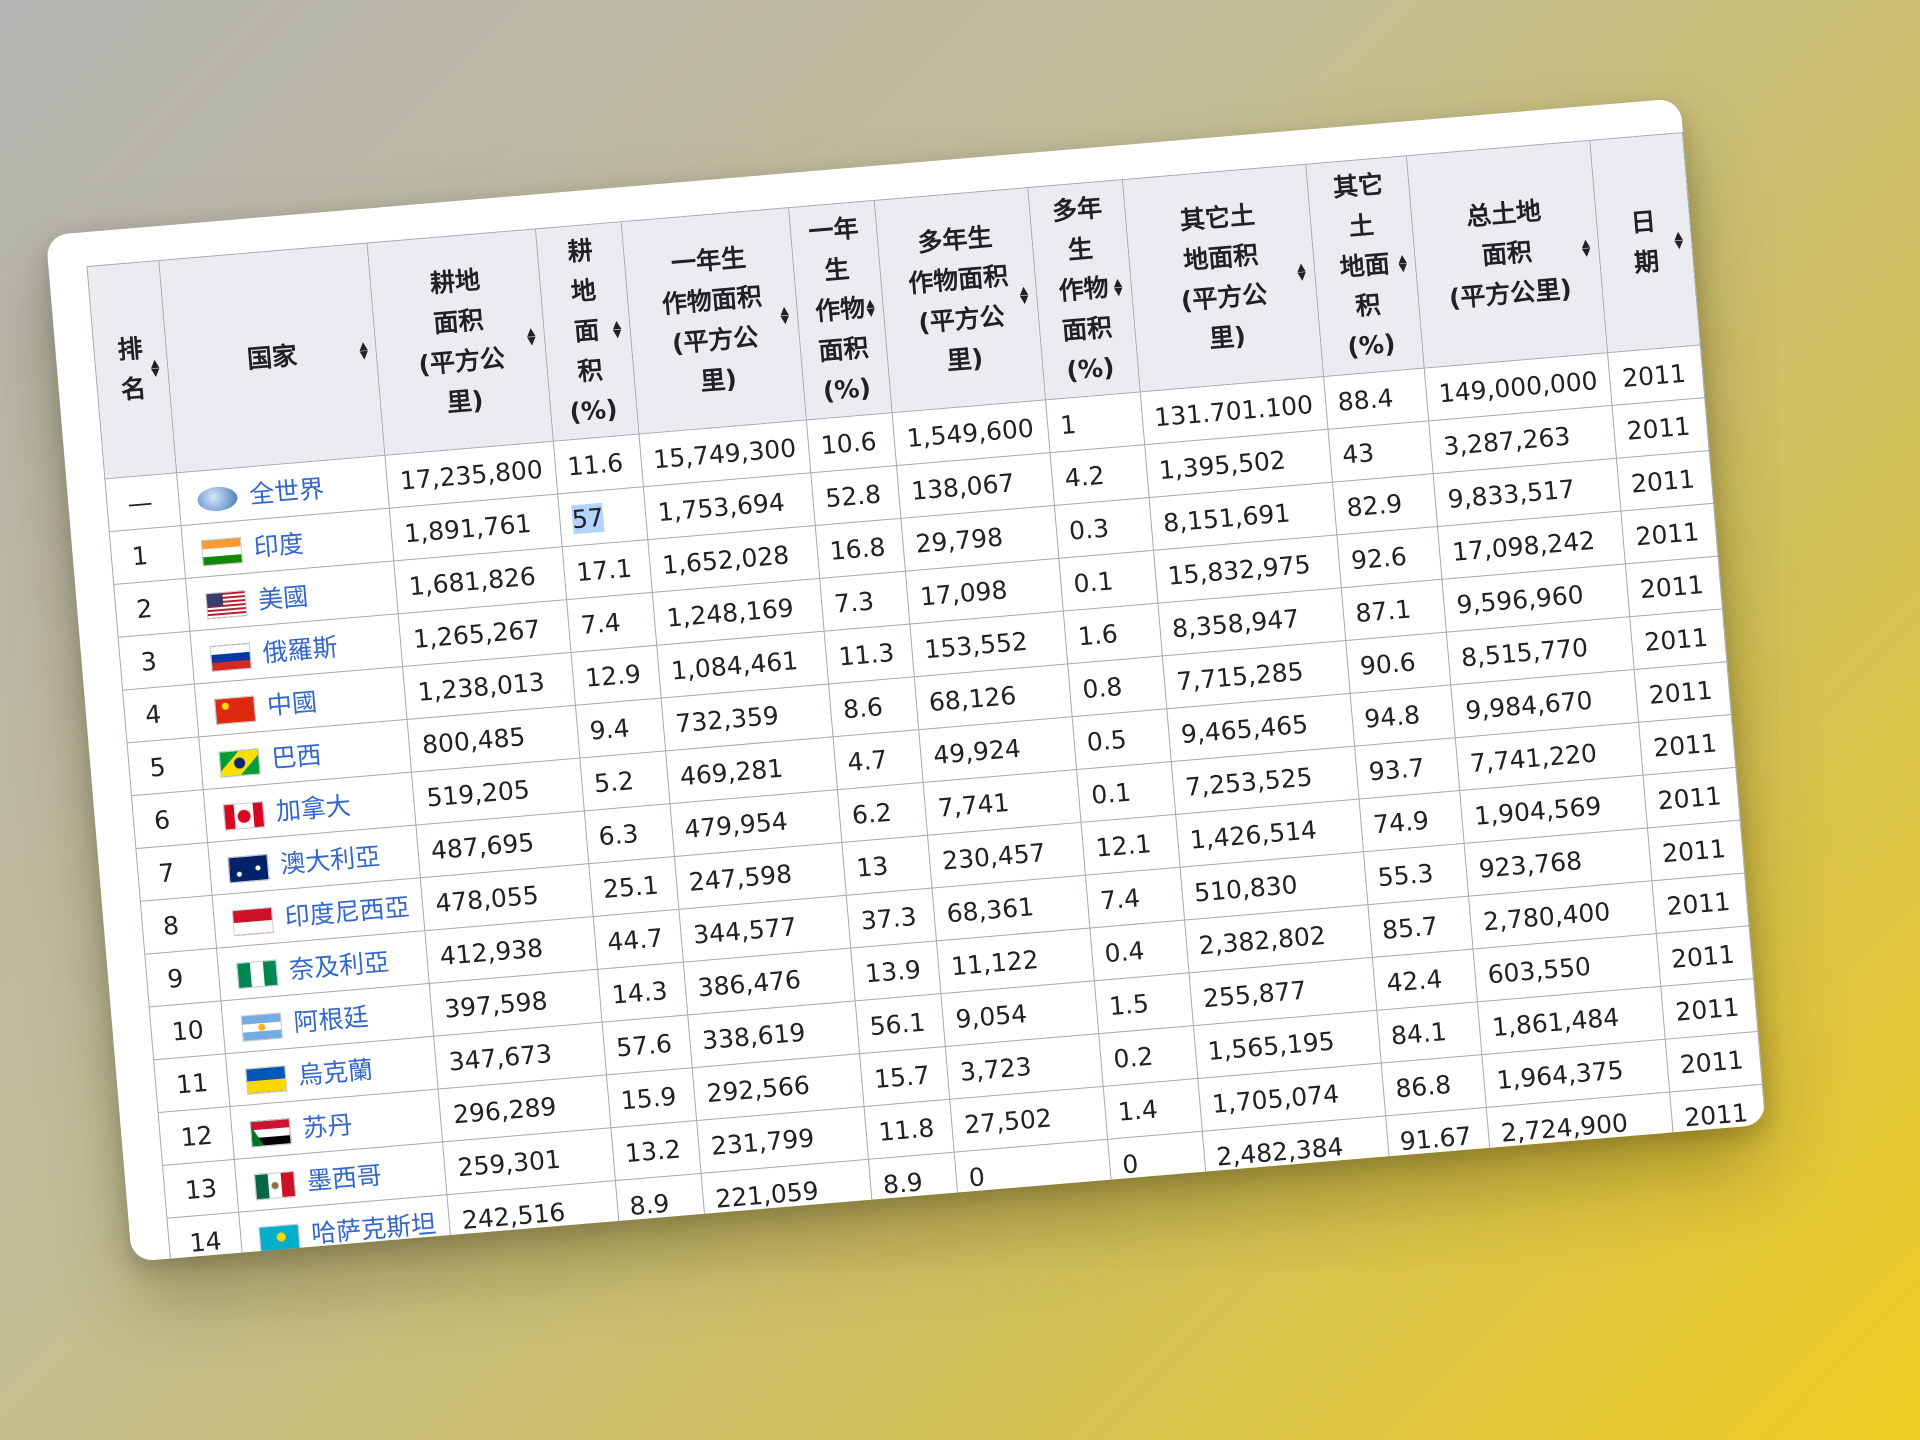 This screenshot has width=1920, height=1440. What do you see at coordinates (132, 370) in the screenshot?
I see `column-header-label: 排名` at bounding box center [132, 370].